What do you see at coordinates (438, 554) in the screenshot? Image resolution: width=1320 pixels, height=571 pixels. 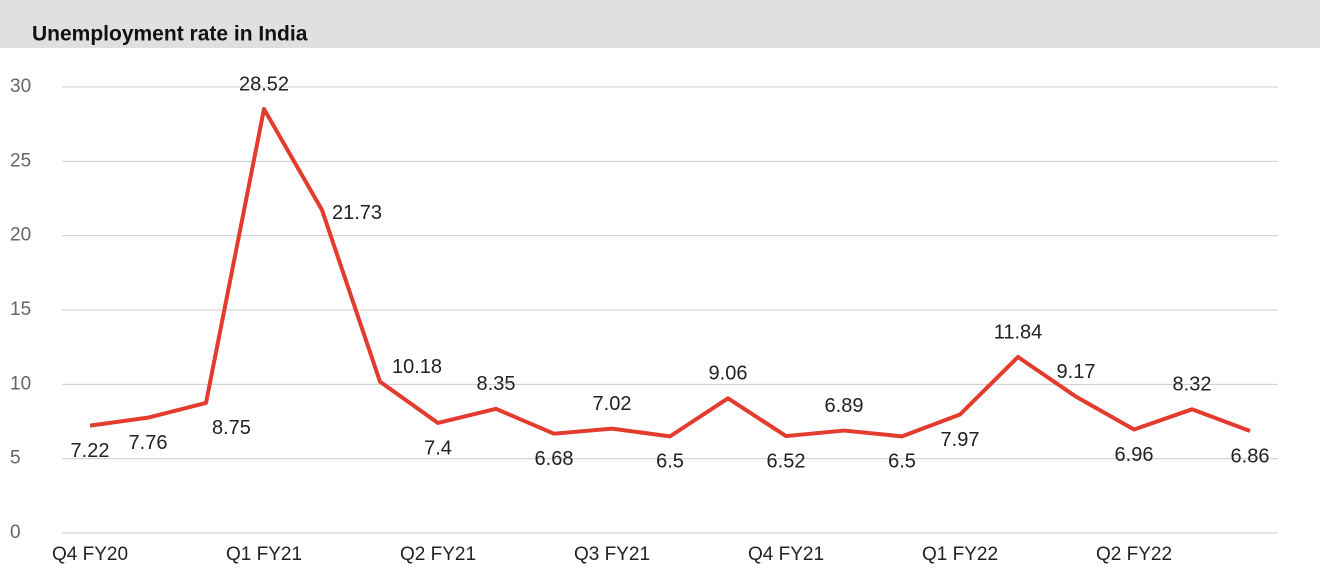 I see `x-tick-label: Q2 FY21` at bounding box center [438, 554].